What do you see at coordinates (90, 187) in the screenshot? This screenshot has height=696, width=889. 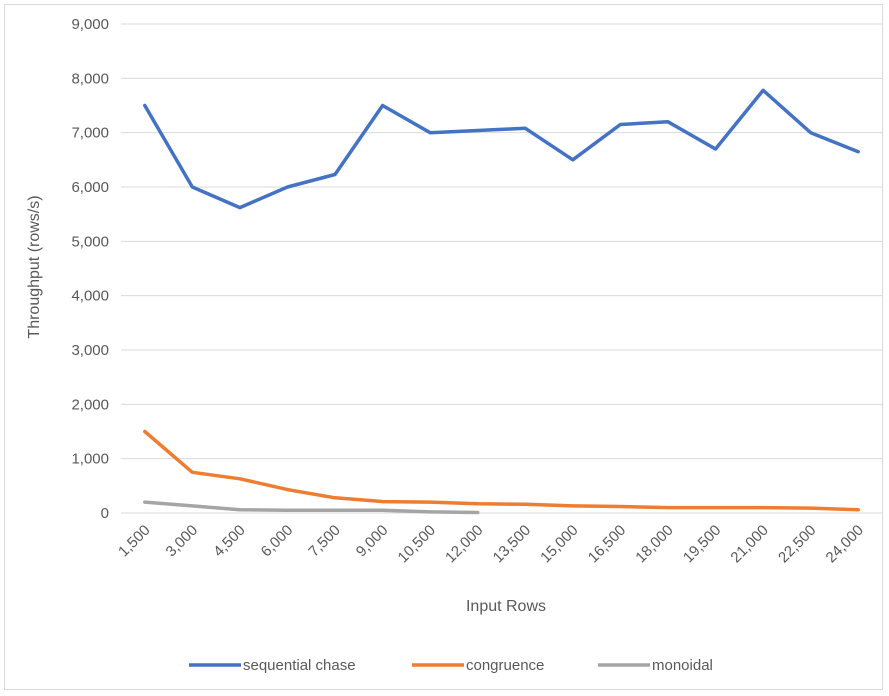 I see `y-tick-label: 6,000` at bounding box center [90, 187].